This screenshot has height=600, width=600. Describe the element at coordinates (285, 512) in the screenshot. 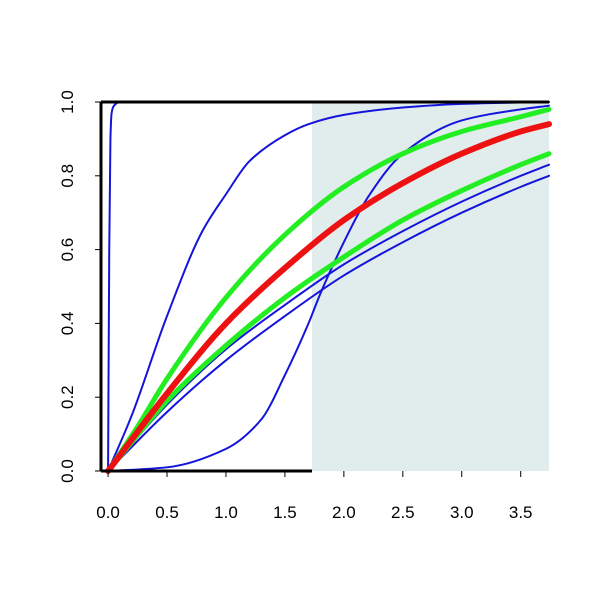

I see `x-tick-label: 1.5` at that location.